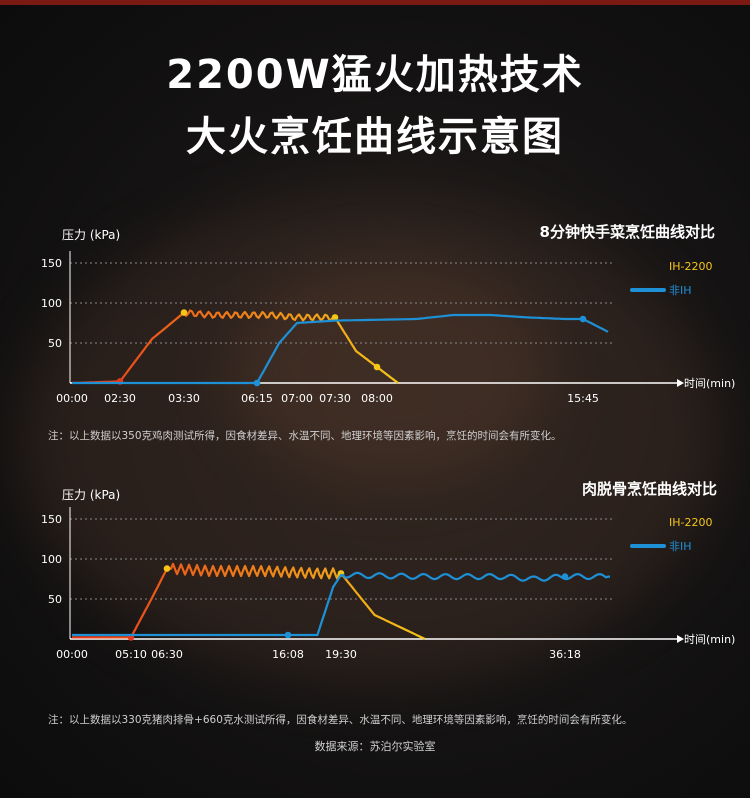 This screenshot has width=750, height=798. I want to click on x-tick-label: 16:08, so click(288, 654).